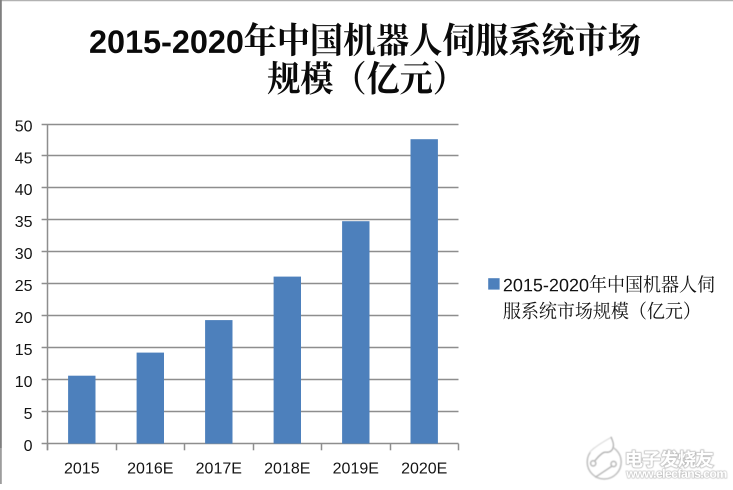 This screenshot has height=490, width=733. I want to click on svg-text: 2018E, so click(287, 469).